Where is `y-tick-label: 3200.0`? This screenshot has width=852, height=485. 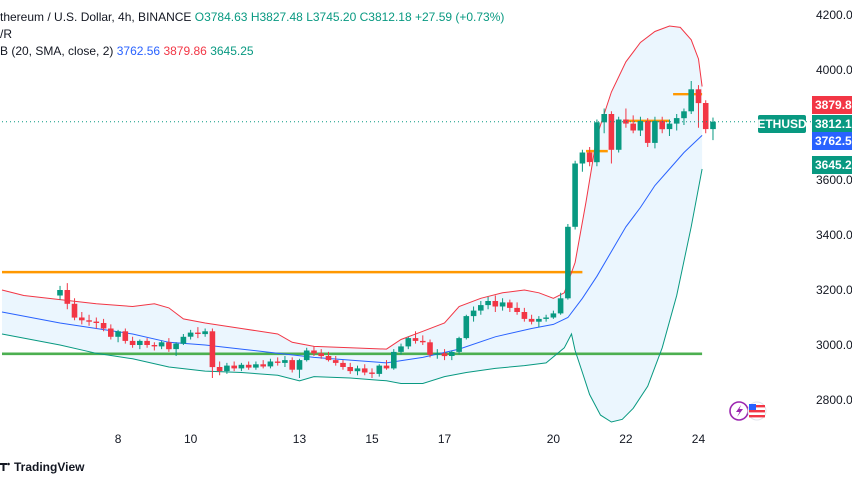
y-tick-label: 3200.0 is located at coordinates (834, 290).